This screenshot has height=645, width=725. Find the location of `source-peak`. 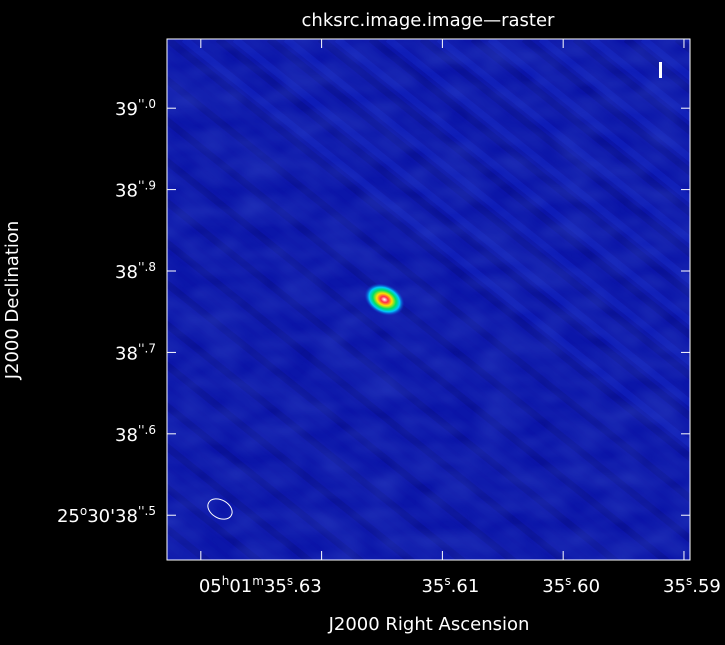

source-peak is located at coordinates (384, 299).